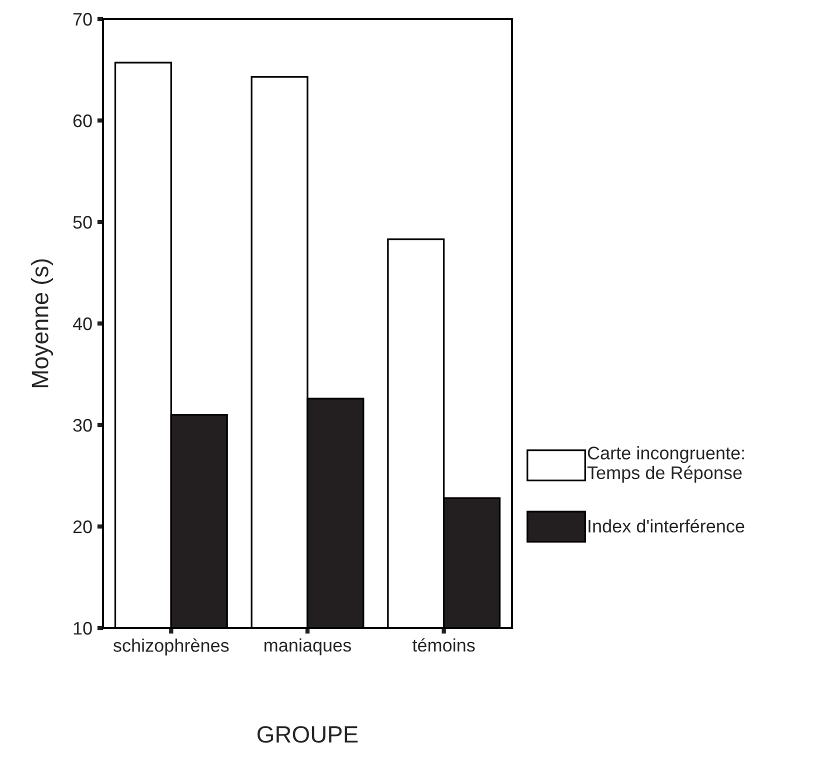 This screenshot has width=813, height=778. I want to click on x-tick-label: maniaques, so click(308, 647).